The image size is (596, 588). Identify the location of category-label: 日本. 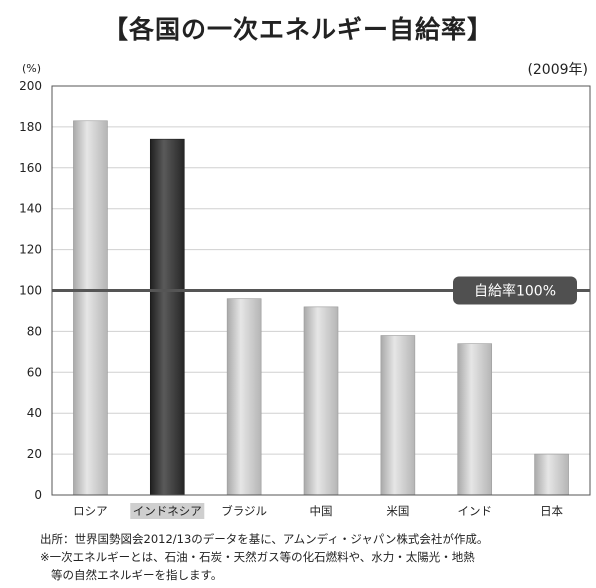
(551, 511).